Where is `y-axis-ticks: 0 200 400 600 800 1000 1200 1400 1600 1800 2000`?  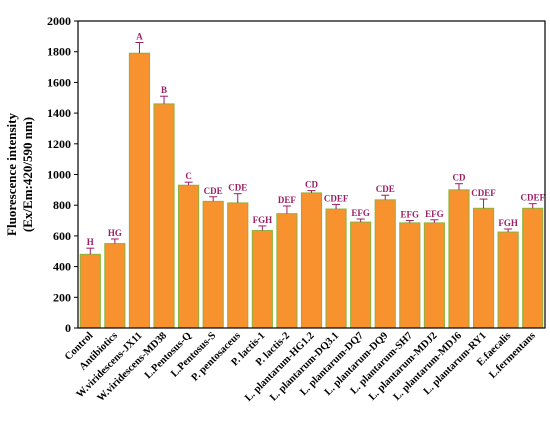
y-axis-ticks: 0 200 400 600 800 1000 1200 1400 1600 1800 2000 is located at coordinates (62, 174).